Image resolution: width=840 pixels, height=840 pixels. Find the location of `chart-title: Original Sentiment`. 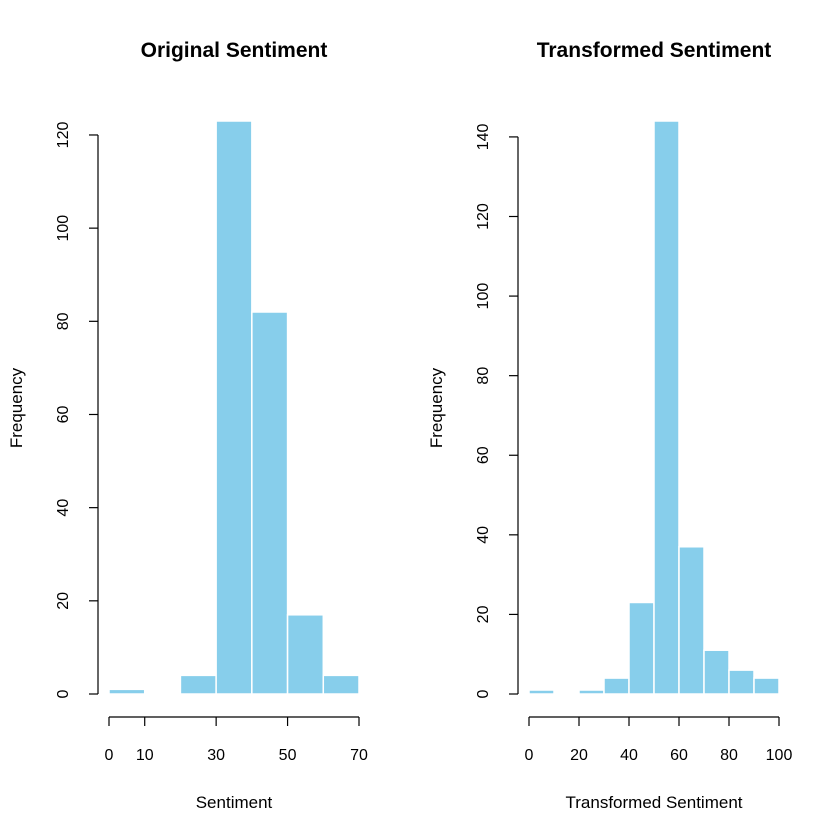

chart-title: Original Sentiment is located at coordinates (234, 50).